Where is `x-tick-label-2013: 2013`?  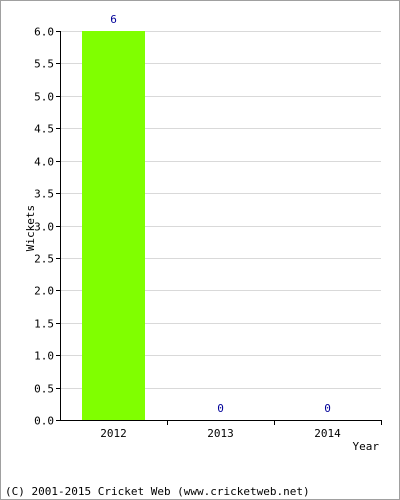 x-tick-label-2013: 2013 is located at coordinates (220, 433).